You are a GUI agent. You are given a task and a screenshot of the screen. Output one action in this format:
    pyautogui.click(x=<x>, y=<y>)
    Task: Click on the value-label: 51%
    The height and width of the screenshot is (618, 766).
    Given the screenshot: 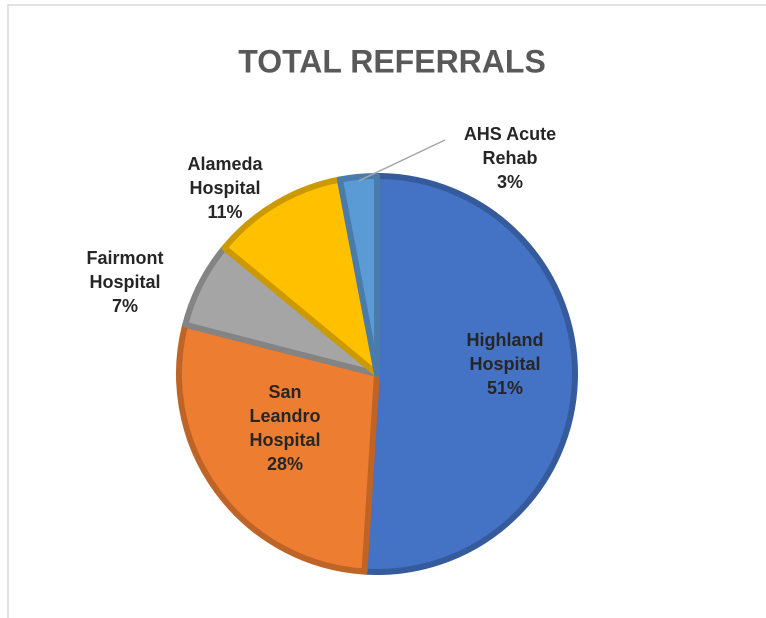 What is the action you would take?
    pyautogui.click(x=505, y=388)
    